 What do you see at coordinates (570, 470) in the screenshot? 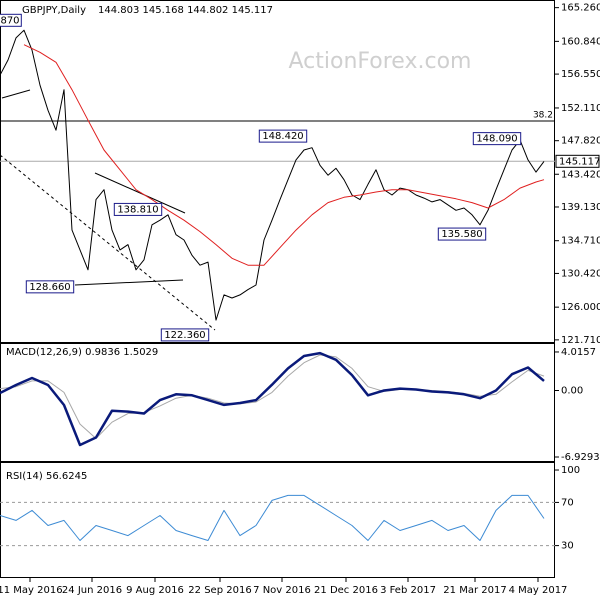
I see `y-tick-label: 100` at bounding box center [570, 470].